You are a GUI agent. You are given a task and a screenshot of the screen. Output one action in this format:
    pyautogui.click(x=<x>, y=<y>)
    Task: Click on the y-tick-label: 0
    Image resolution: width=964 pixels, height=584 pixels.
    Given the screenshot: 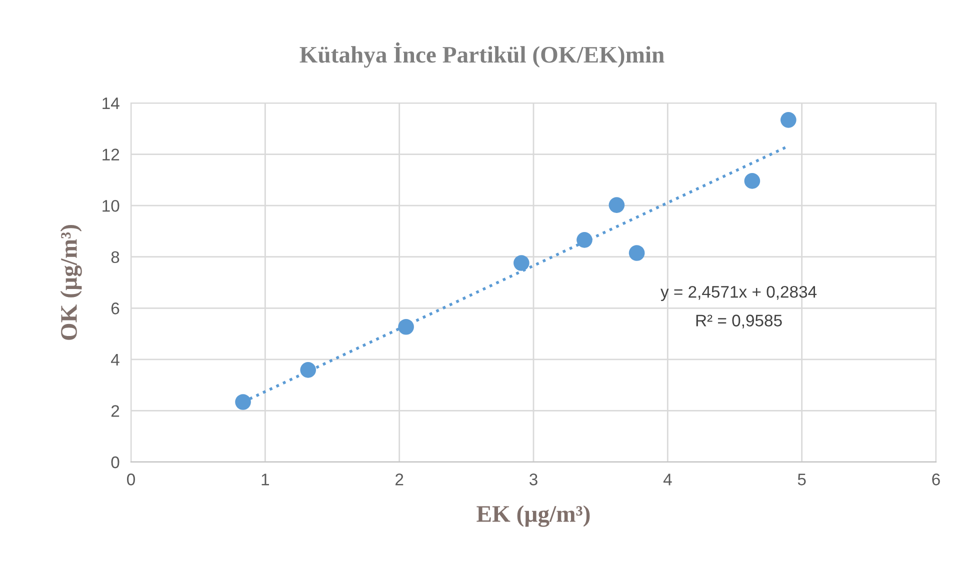 What is the action you would take?
    pyautogui.click(x=115, y=462)
    